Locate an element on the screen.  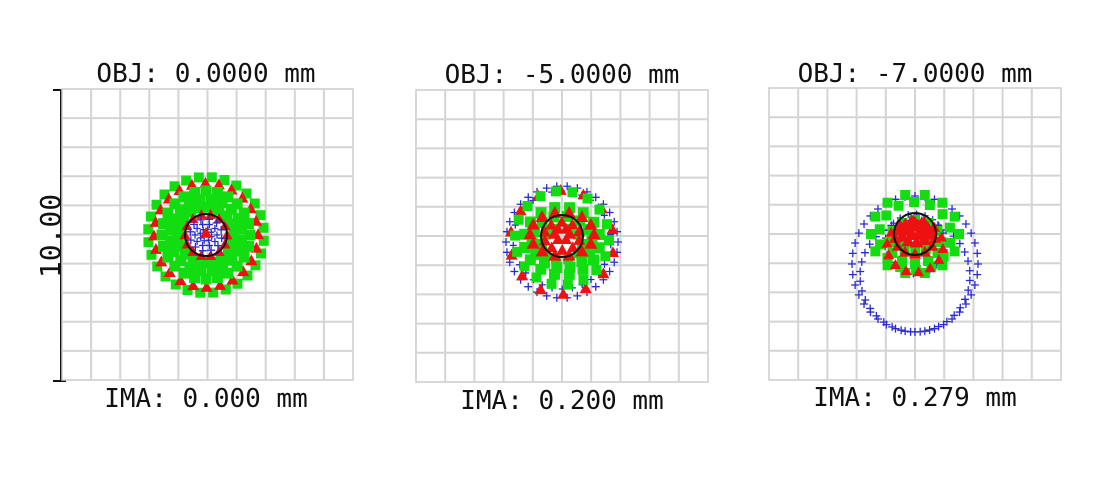
ima-label: IMA: 0.200 mm is located at coordinates (562, 401).